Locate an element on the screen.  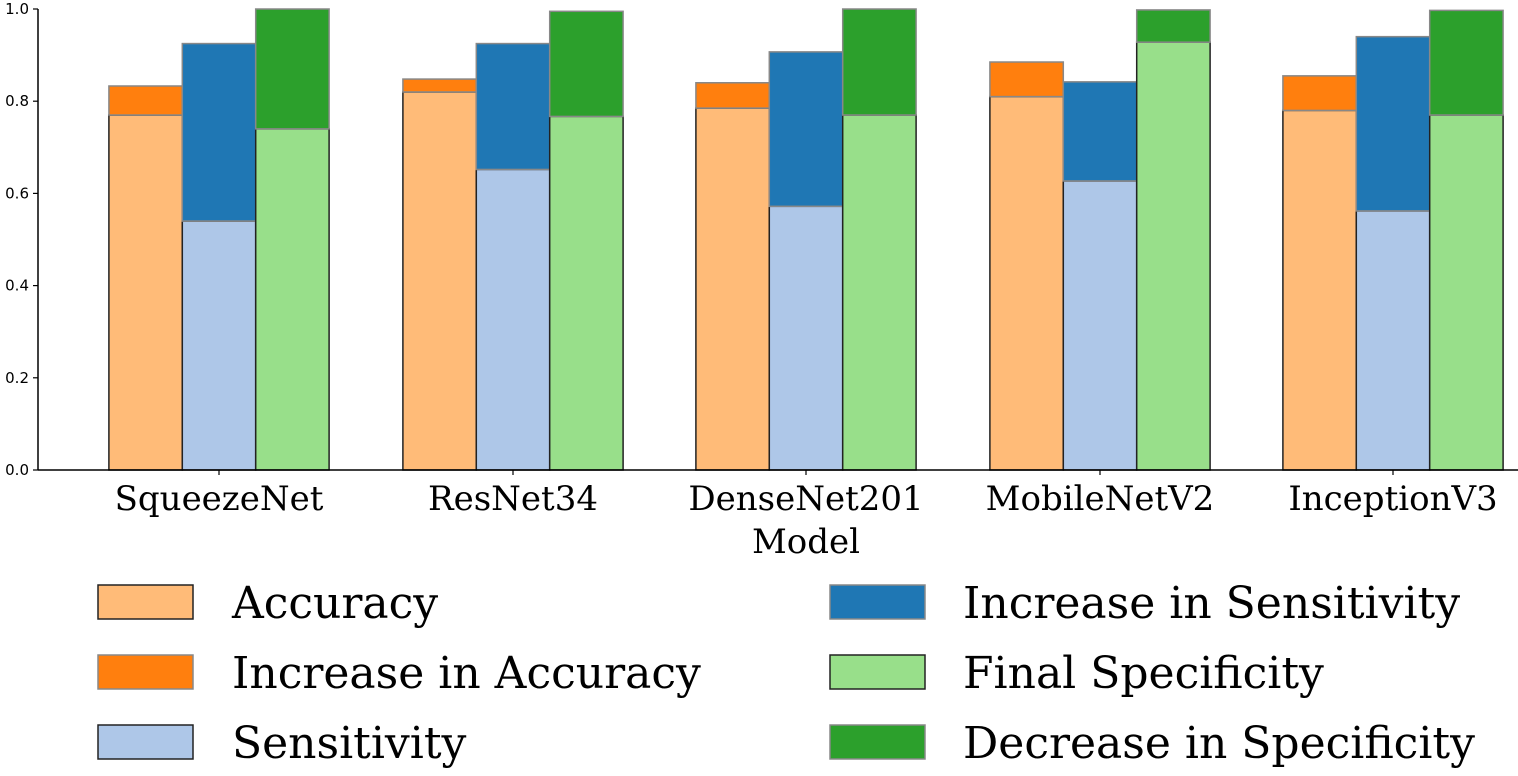
bar-mobilenetv2-sensitivity is located at coordinates (1100, 325).